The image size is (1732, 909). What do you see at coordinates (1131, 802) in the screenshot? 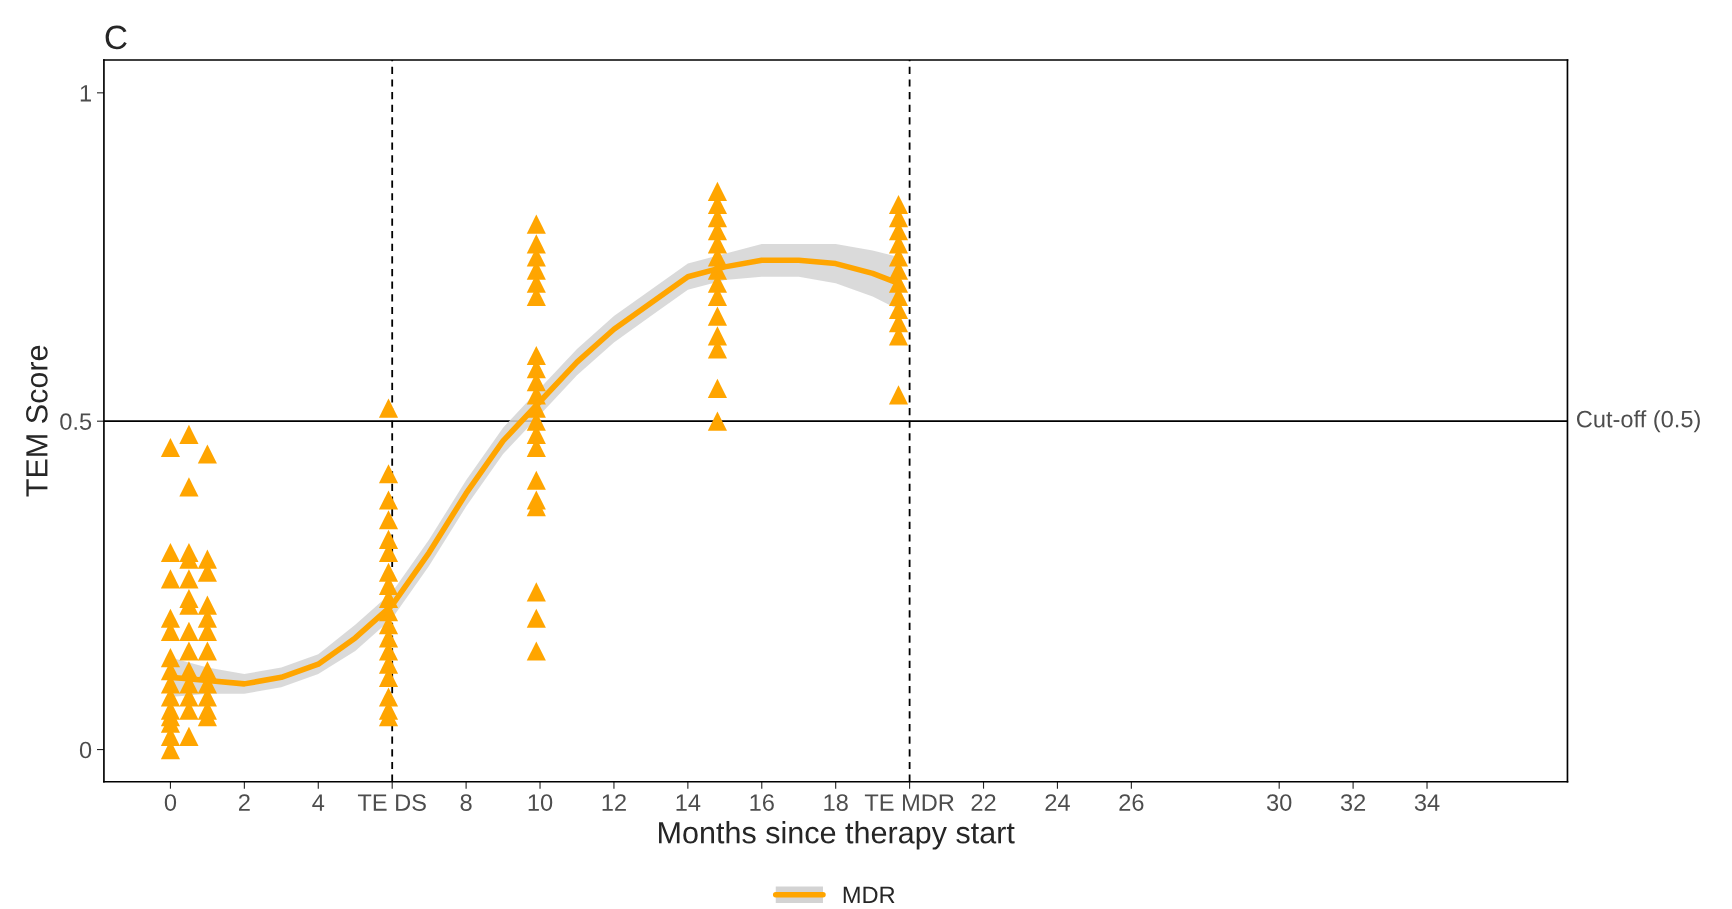
I see `x-tick-label: 26` at bounding box center [1131, 802].